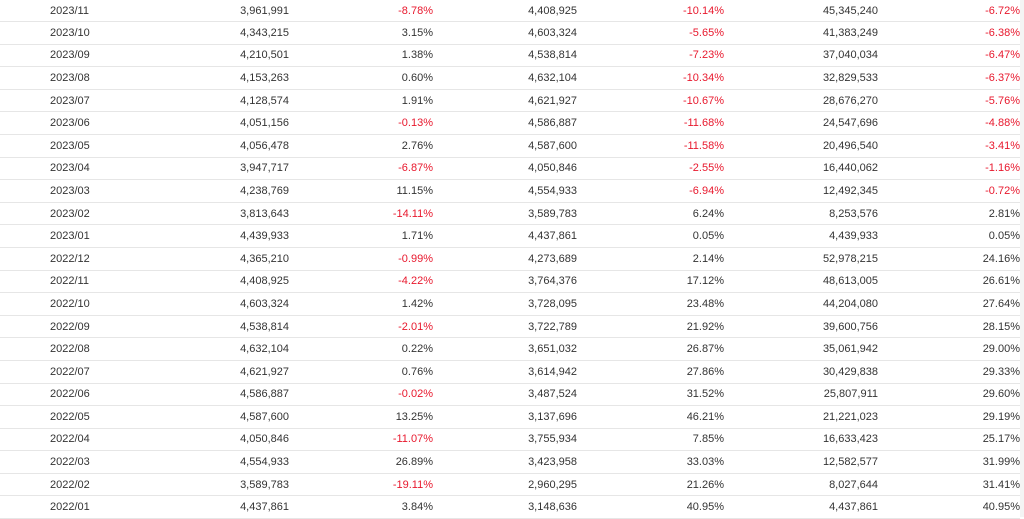  I want to click on period-cell: 2022/12, so click(59, 259).